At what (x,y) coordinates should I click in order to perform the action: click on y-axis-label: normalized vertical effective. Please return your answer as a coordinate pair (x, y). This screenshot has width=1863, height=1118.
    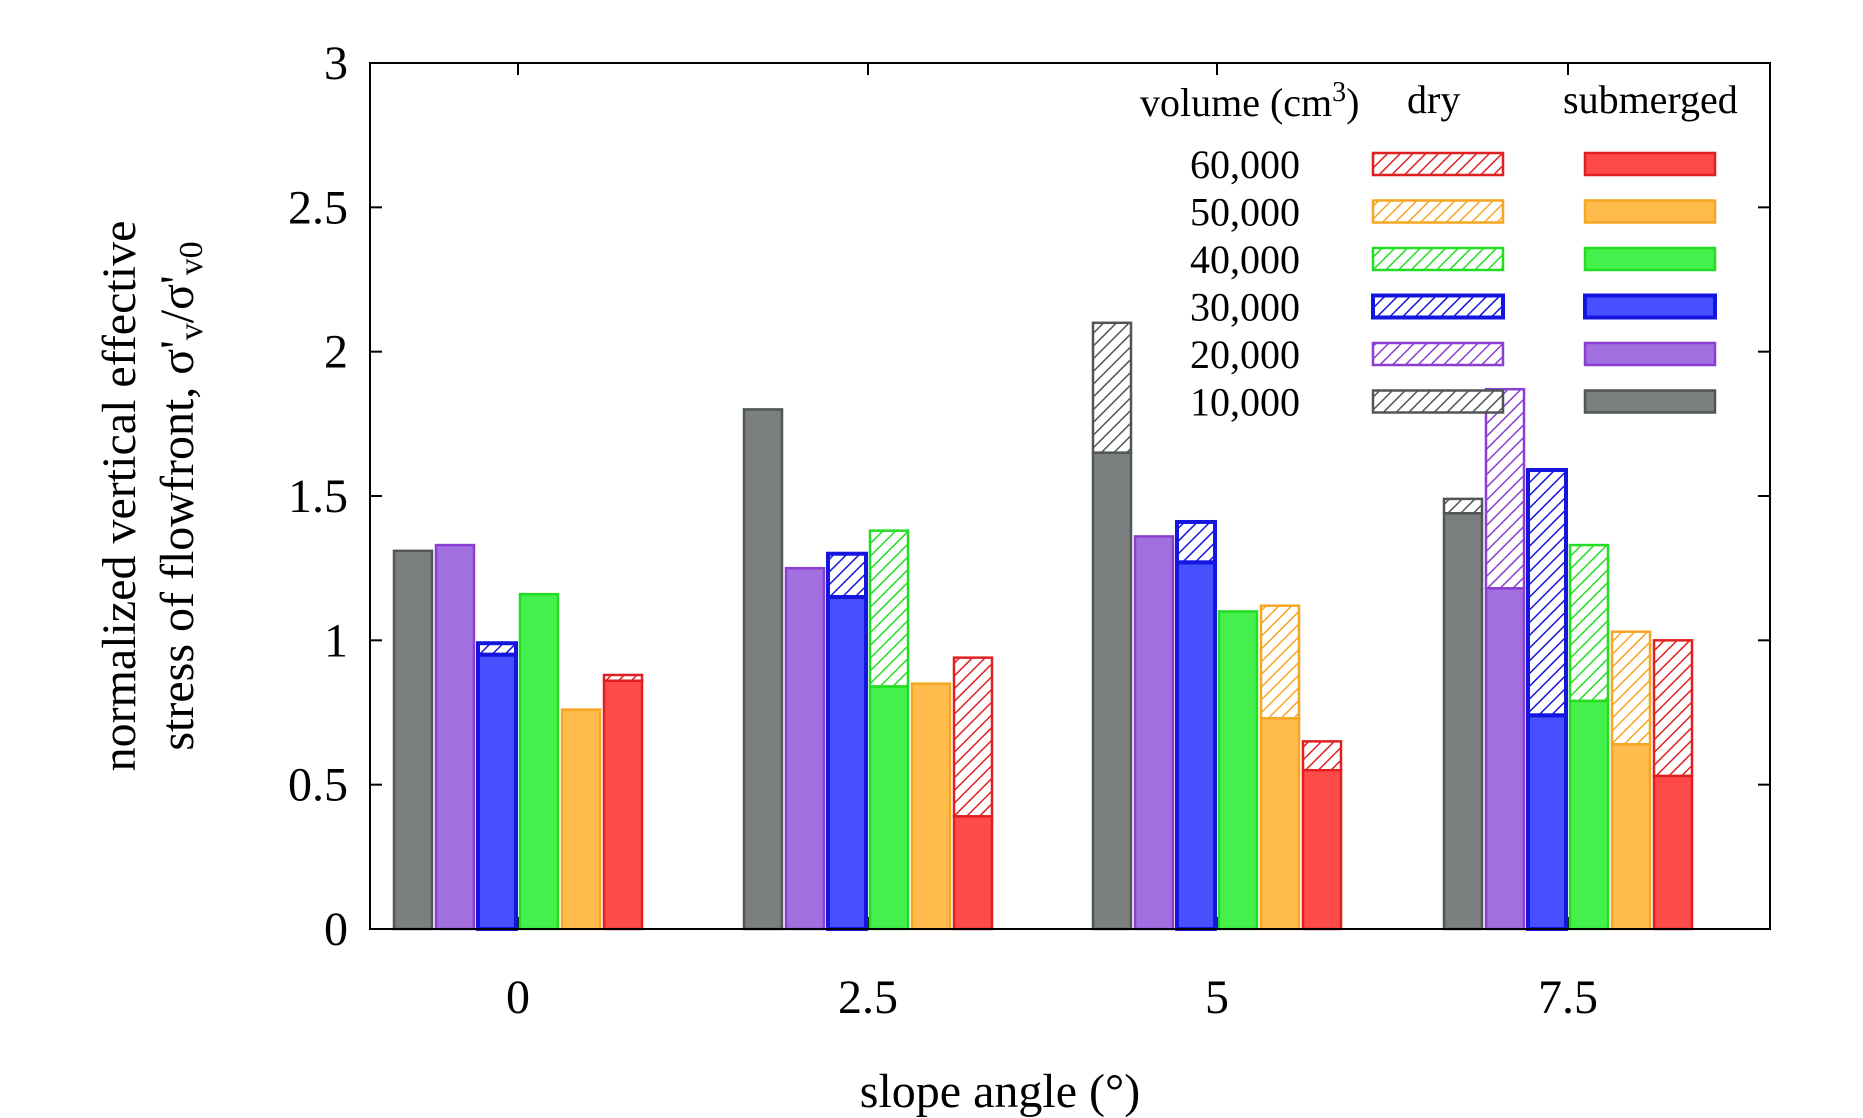
    Looking at the image, I should click on (119, 496).